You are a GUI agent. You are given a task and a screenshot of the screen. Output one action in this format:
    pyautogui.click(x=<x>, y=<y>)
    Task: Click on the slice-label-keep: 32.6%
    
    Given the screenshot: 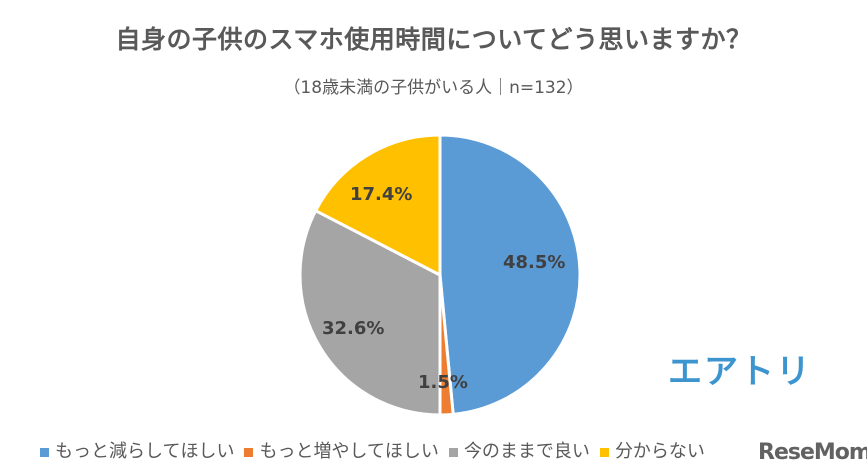 What is the action you would take?
    pyautogui.click(x=353, y=328)
    